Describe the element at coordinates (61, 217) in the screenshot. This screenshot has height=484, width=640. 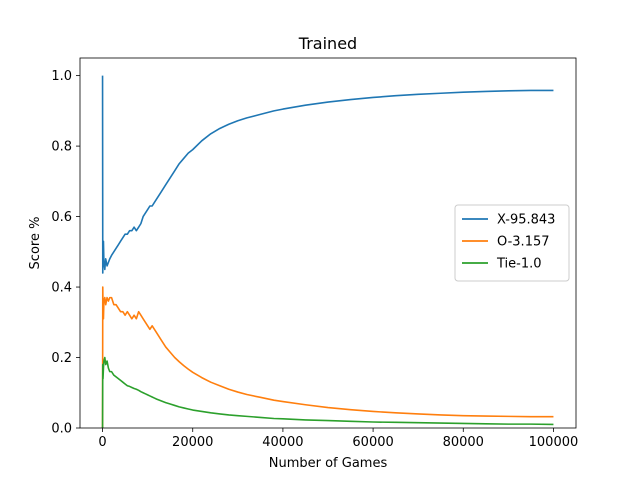
I see `y-tick-label: 0.6` at that location.